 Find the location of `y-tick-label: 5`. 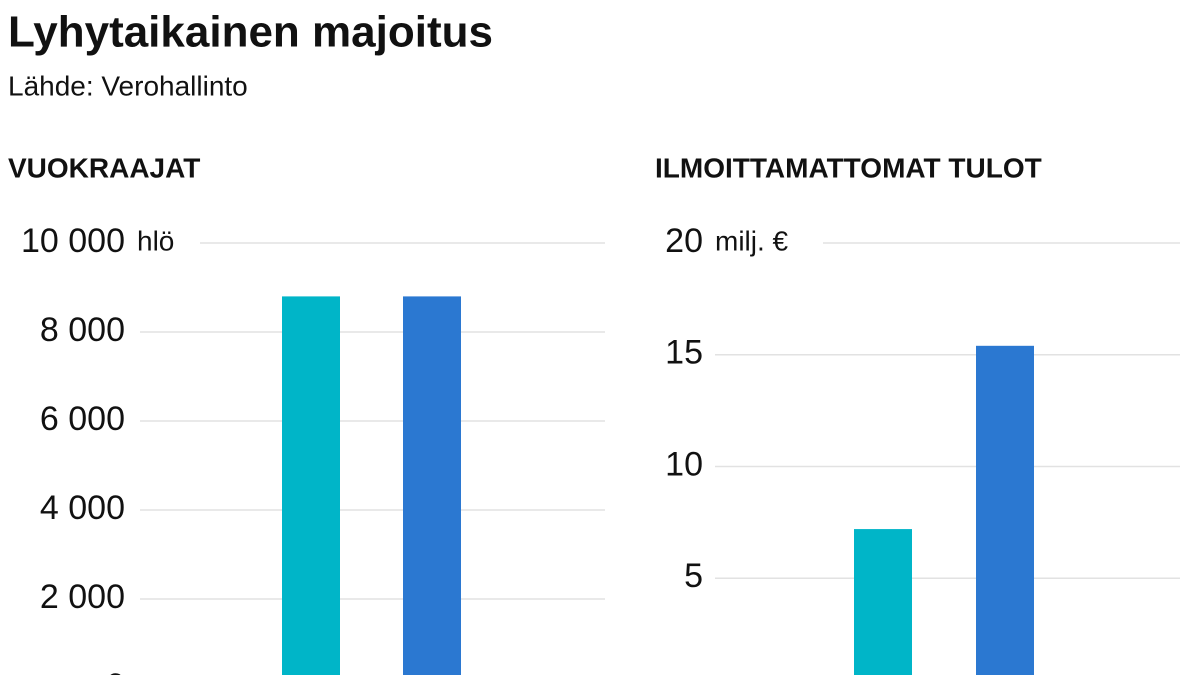

y-tick-label: 5 is located at coordinates (693, 576).